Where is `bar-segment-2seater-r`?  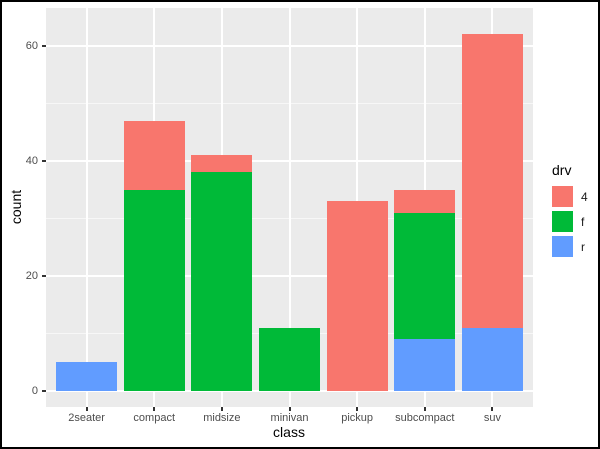 bar-segment-2seater-r is located at coordinates (87, 376).